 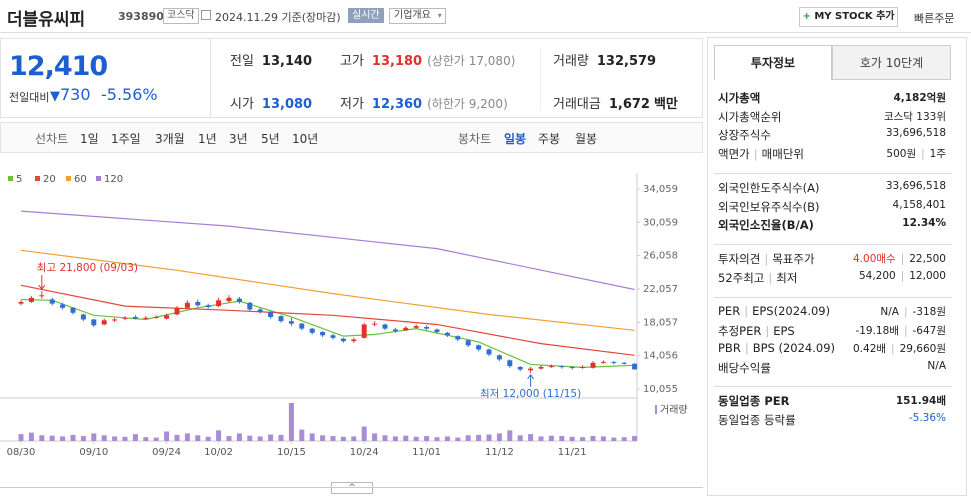 What do you see at coordinates (126, 139) in the screenshot?
I see `period-tab: 1주일` at bounding box center [126, 139].